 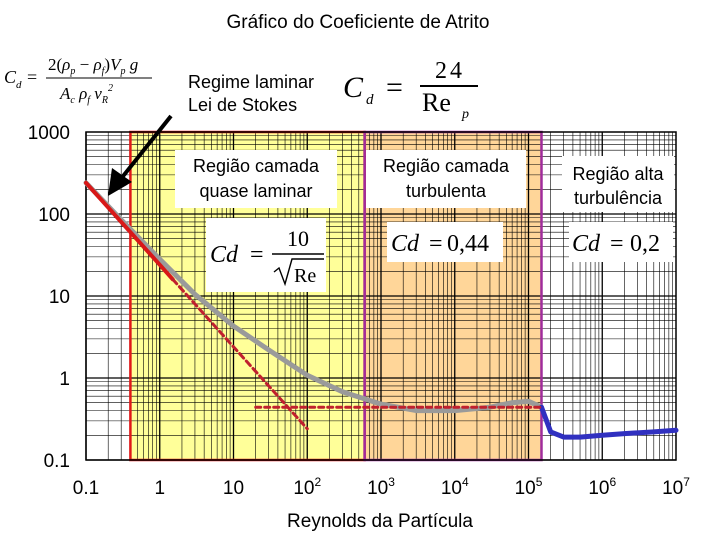 What do you see at coordinates (266, 255) in the screenshot?
I see `eq-laminar-box: Cd = 10 Re` at bounding box center [266, 255].